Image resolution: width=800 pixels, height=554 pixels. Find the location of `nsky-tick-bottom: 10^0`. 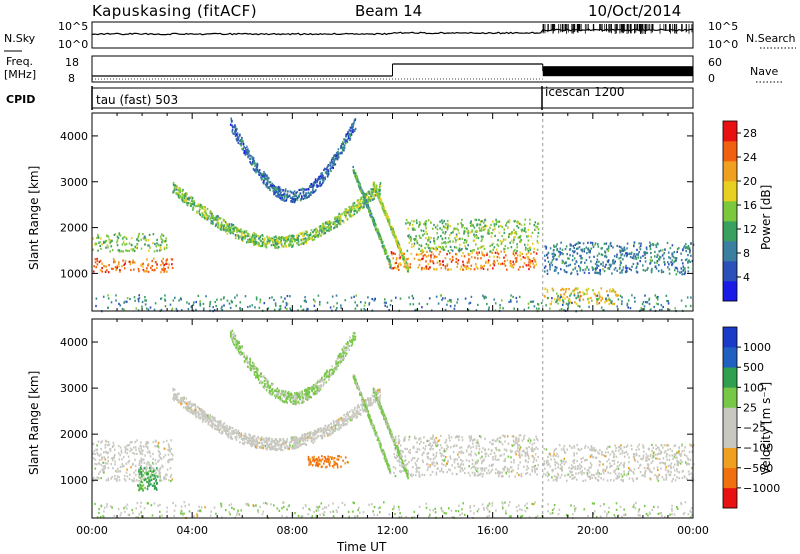

nsky-tick-bottom: 10^0 is located at coordinates (73, 44).